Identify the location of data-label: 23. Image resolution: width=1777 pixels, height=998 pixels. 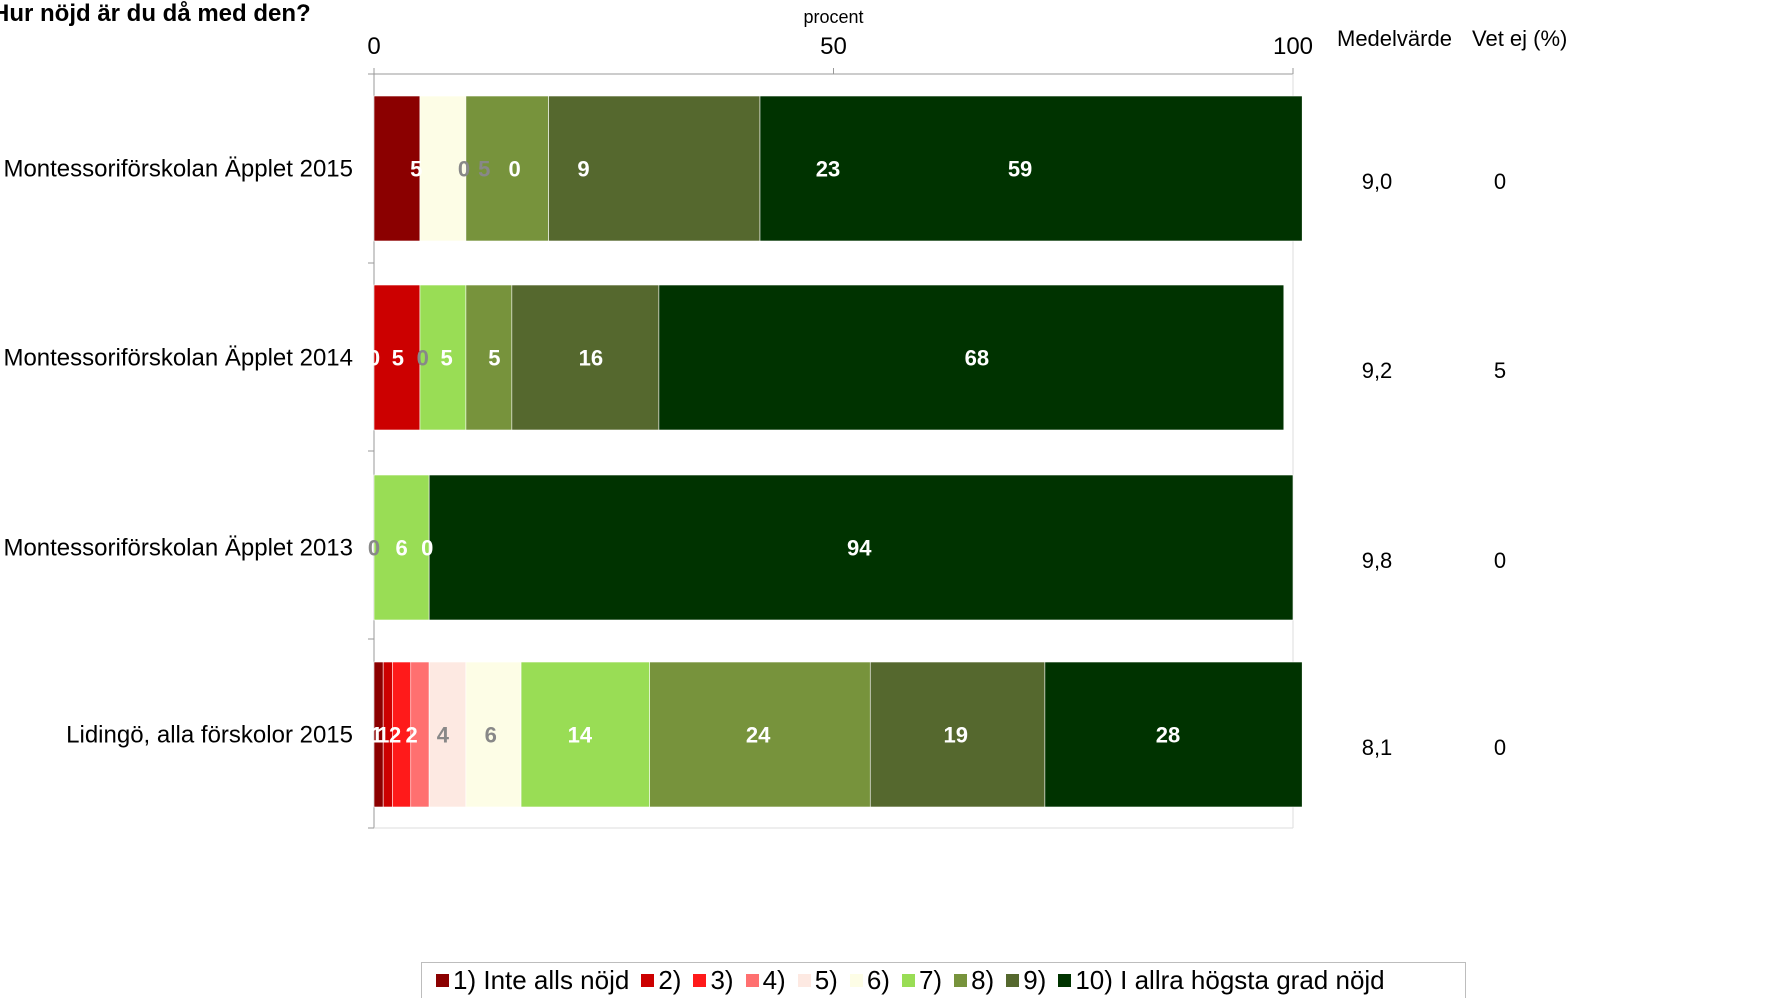
(828, 169).